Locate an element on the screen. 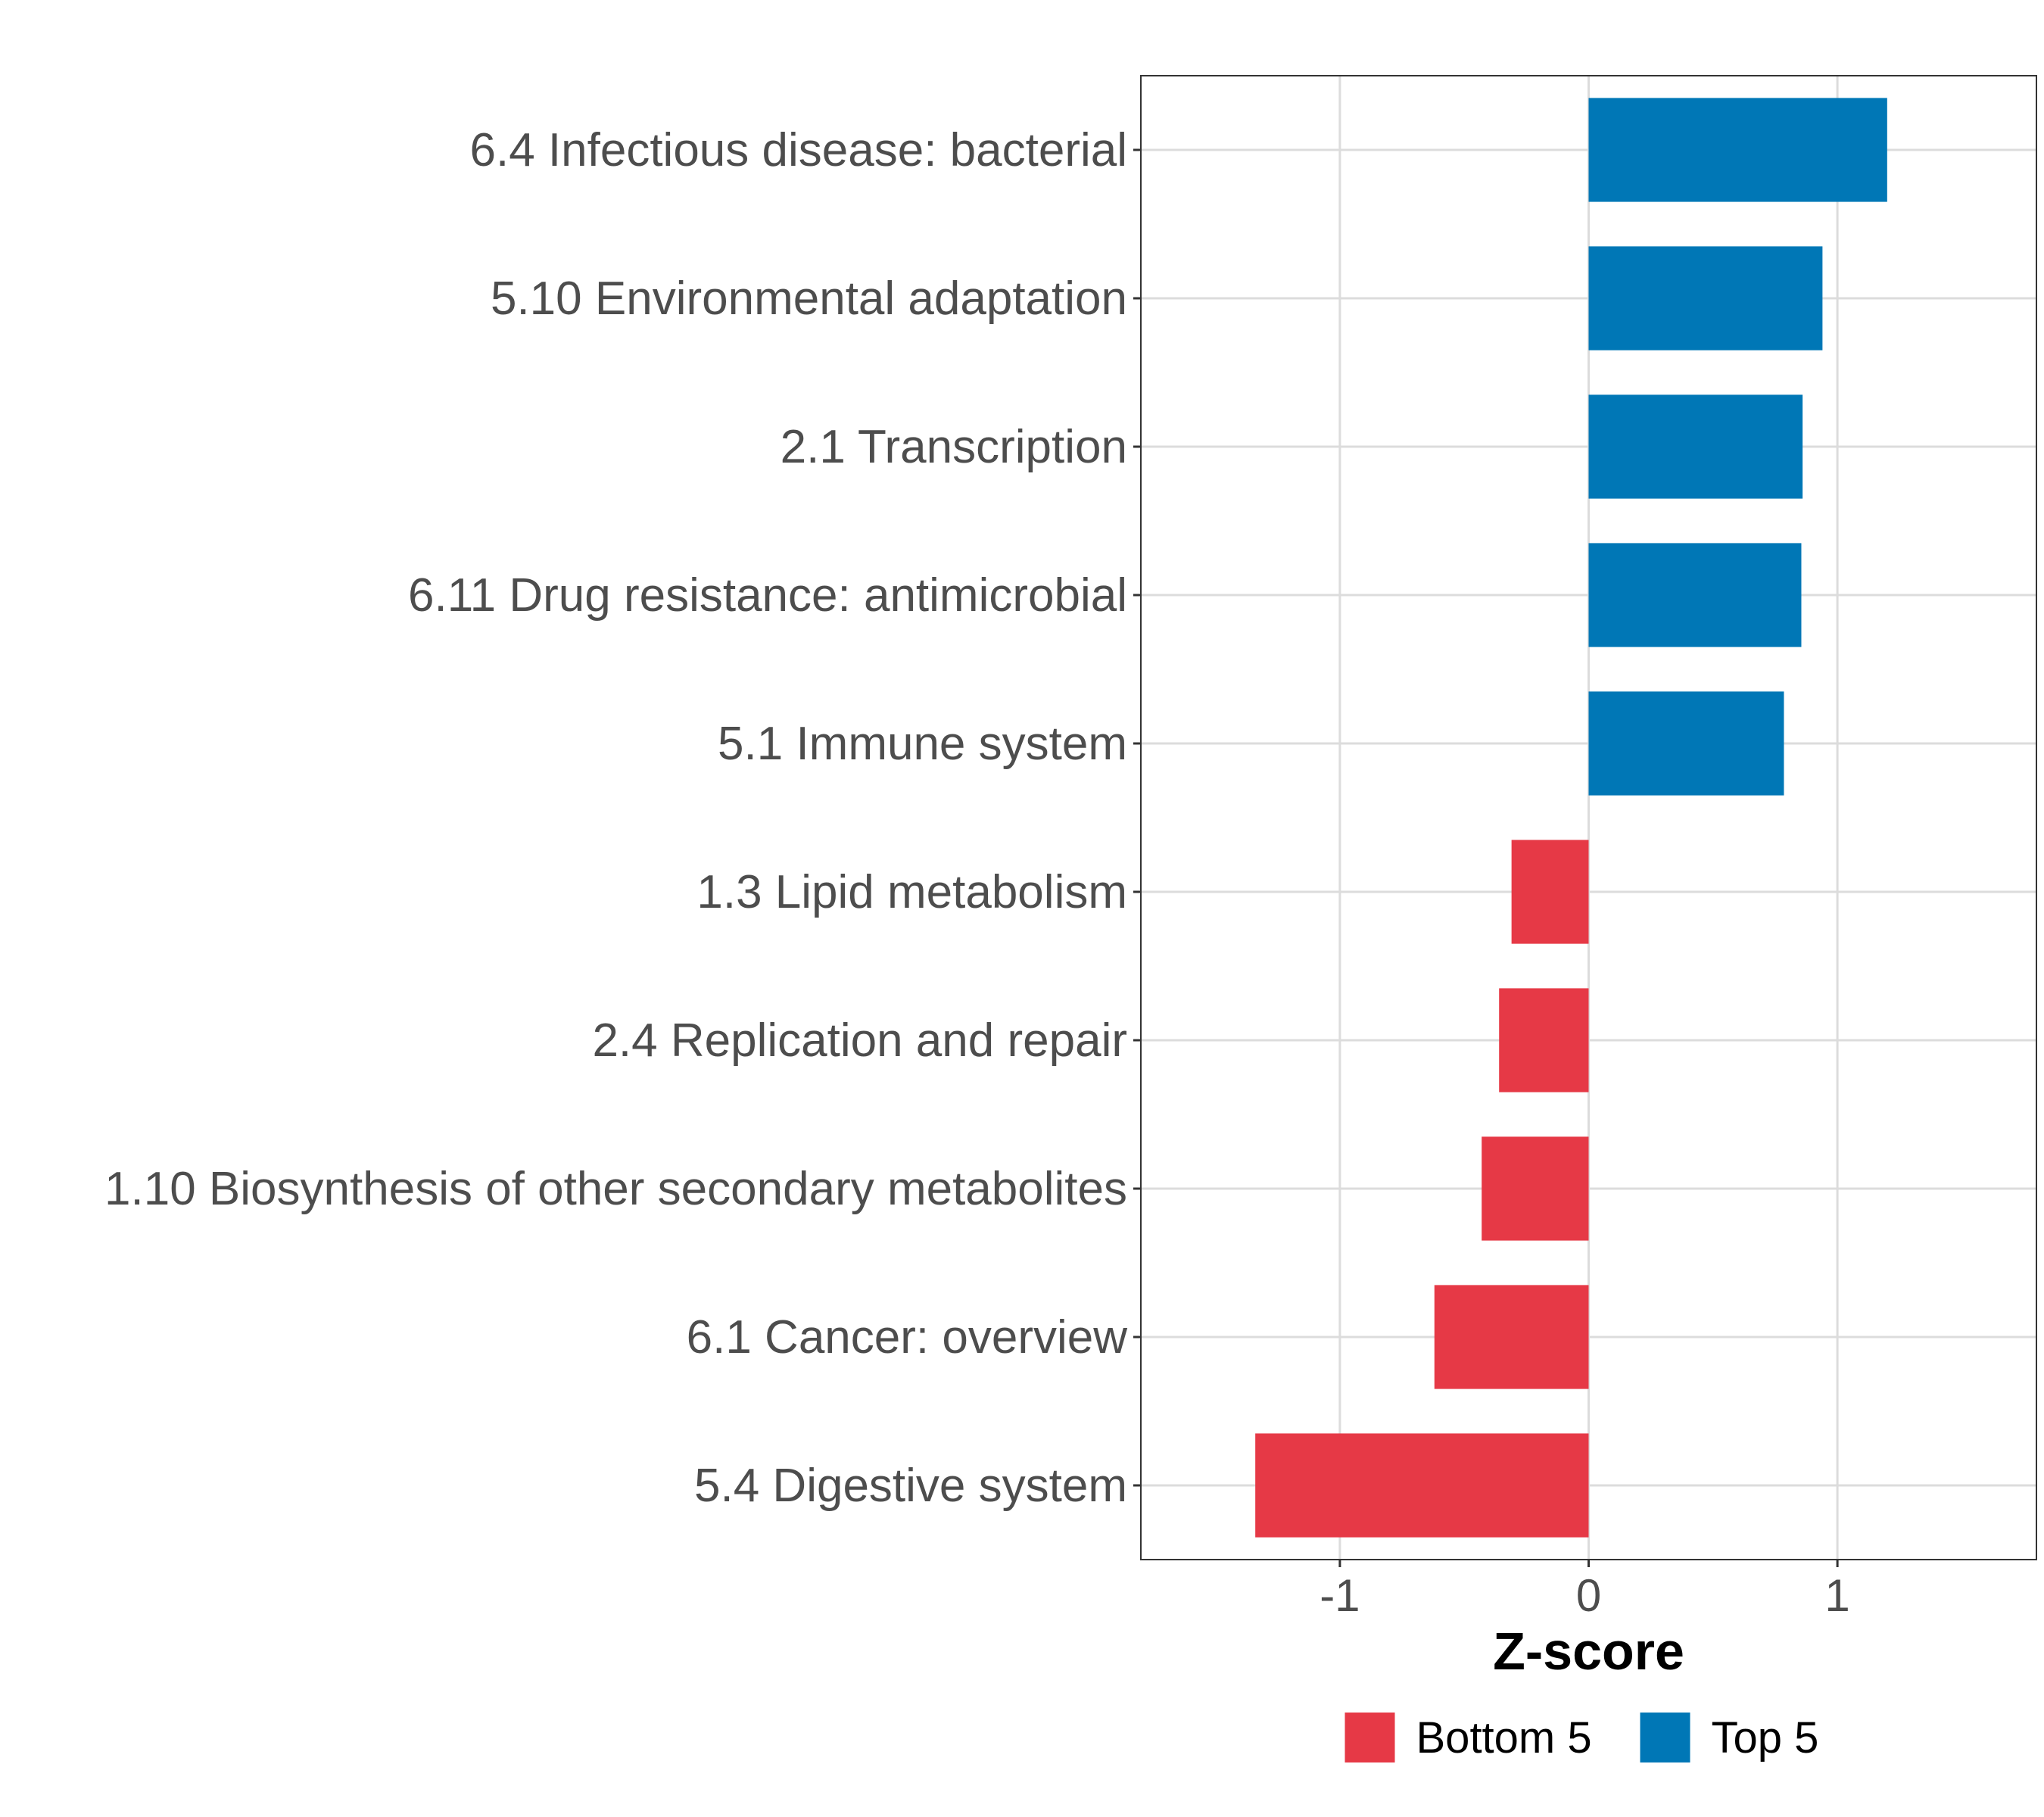  x-axis-title: Z-score is located at coordinates (1588, 1652).